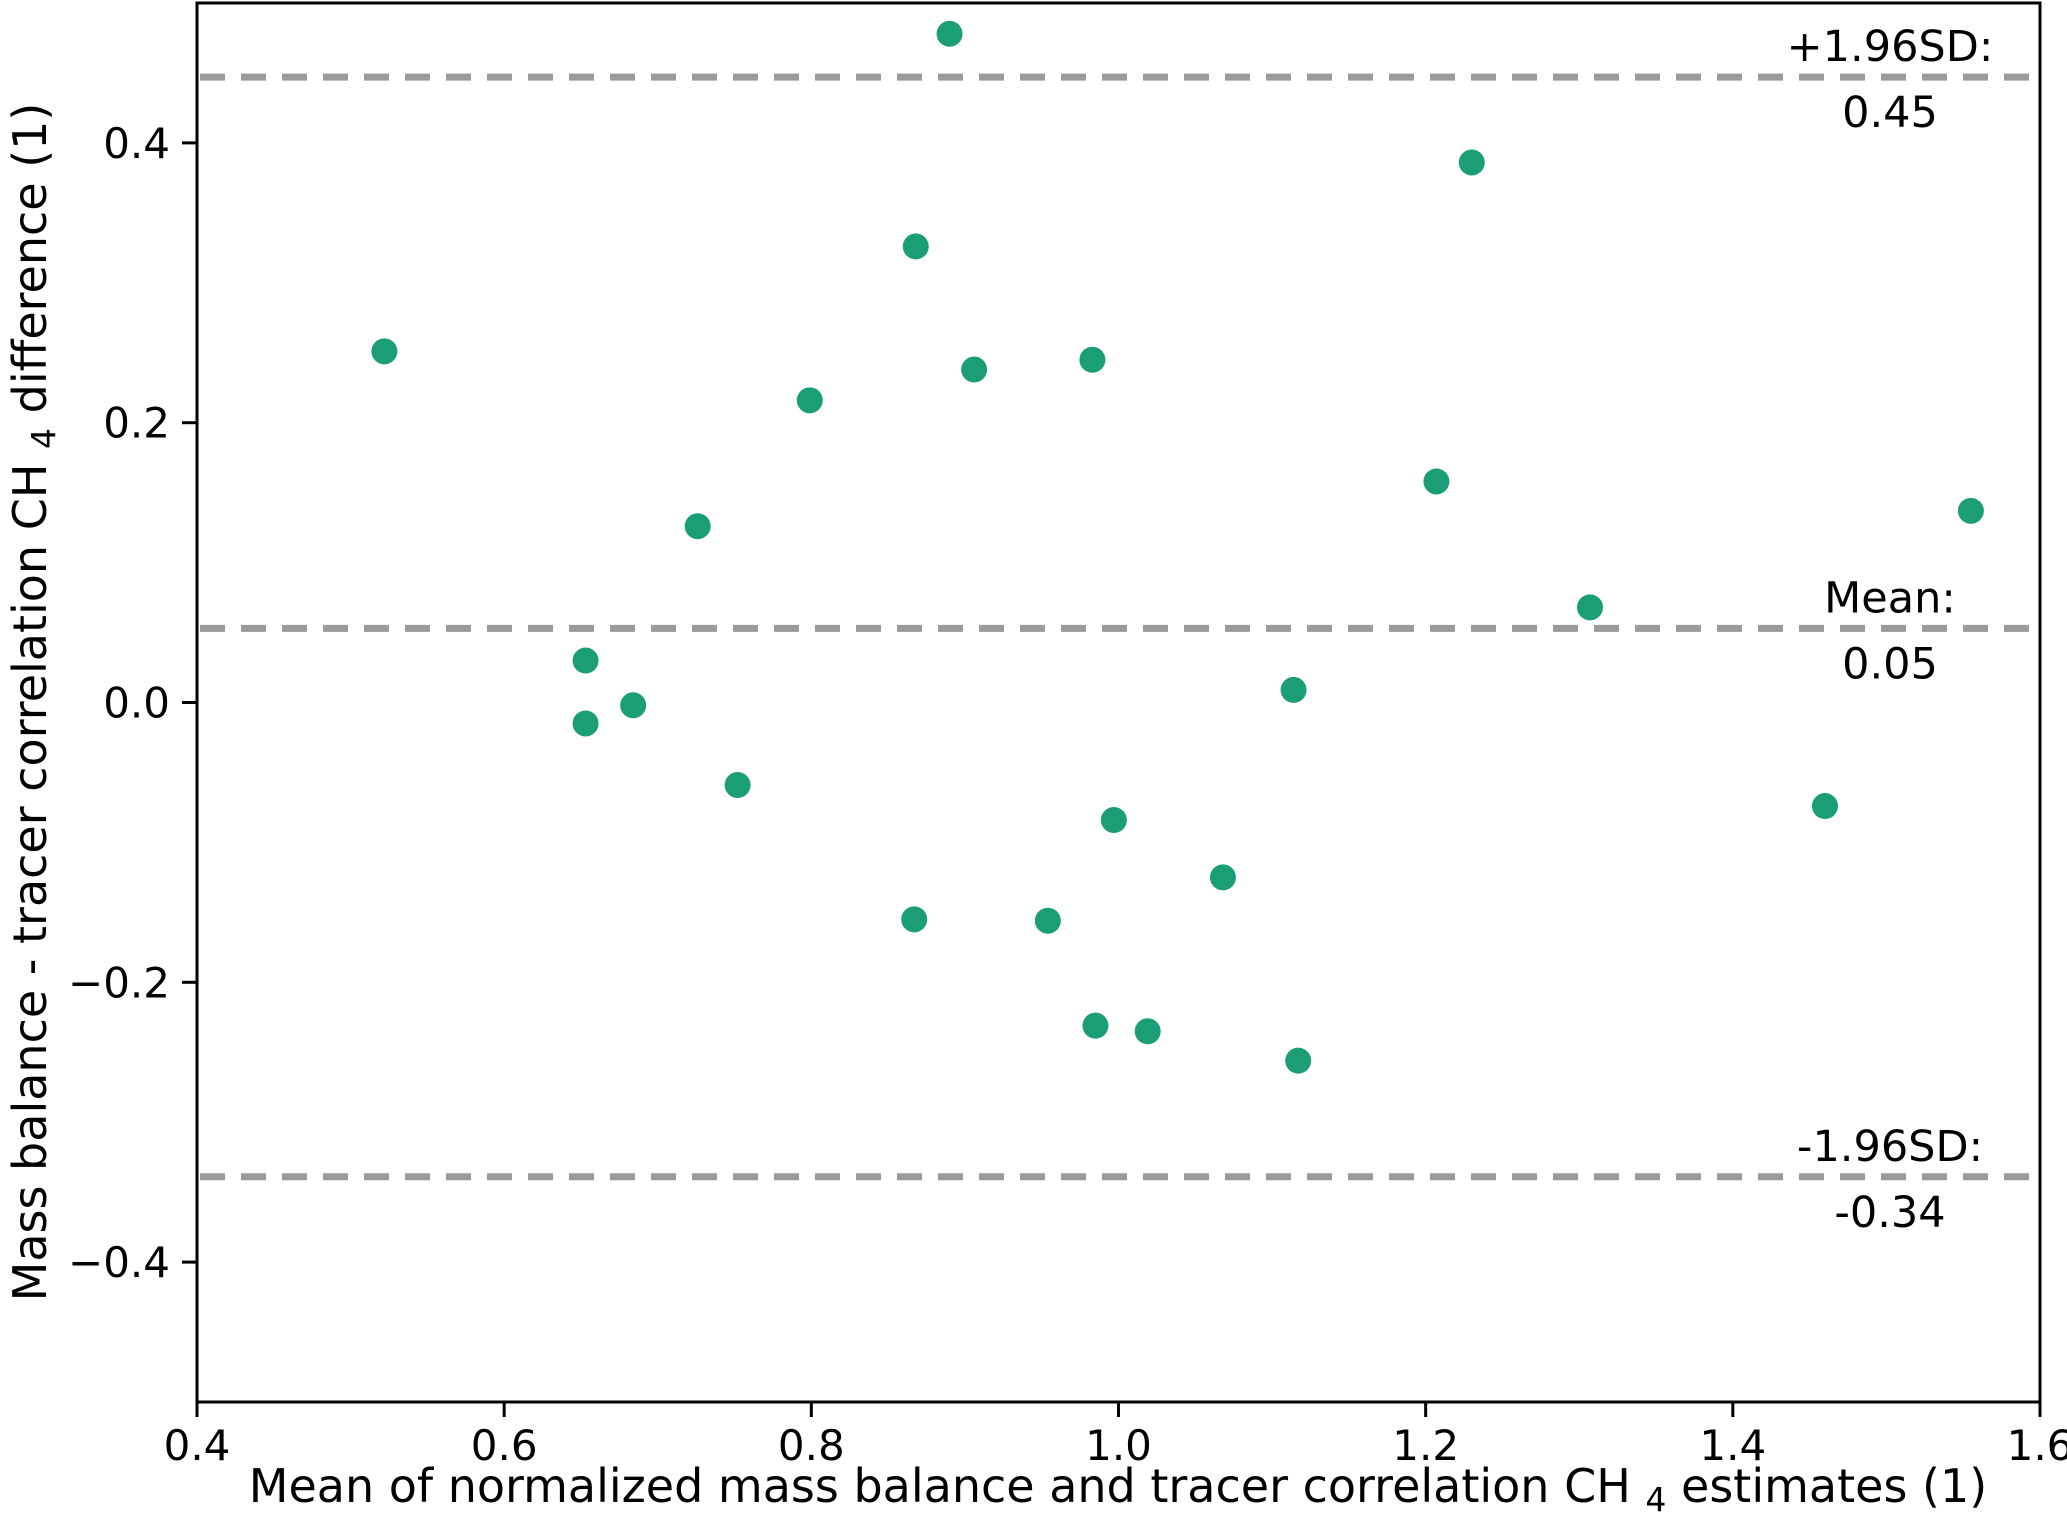 This screenshot has height=1527, width=2067. What do you see at coordinates (1889, 1213) in the screenshot?
I see `annotation-lower-loa-value: -0.34` at bounding box center [1889, 1213].